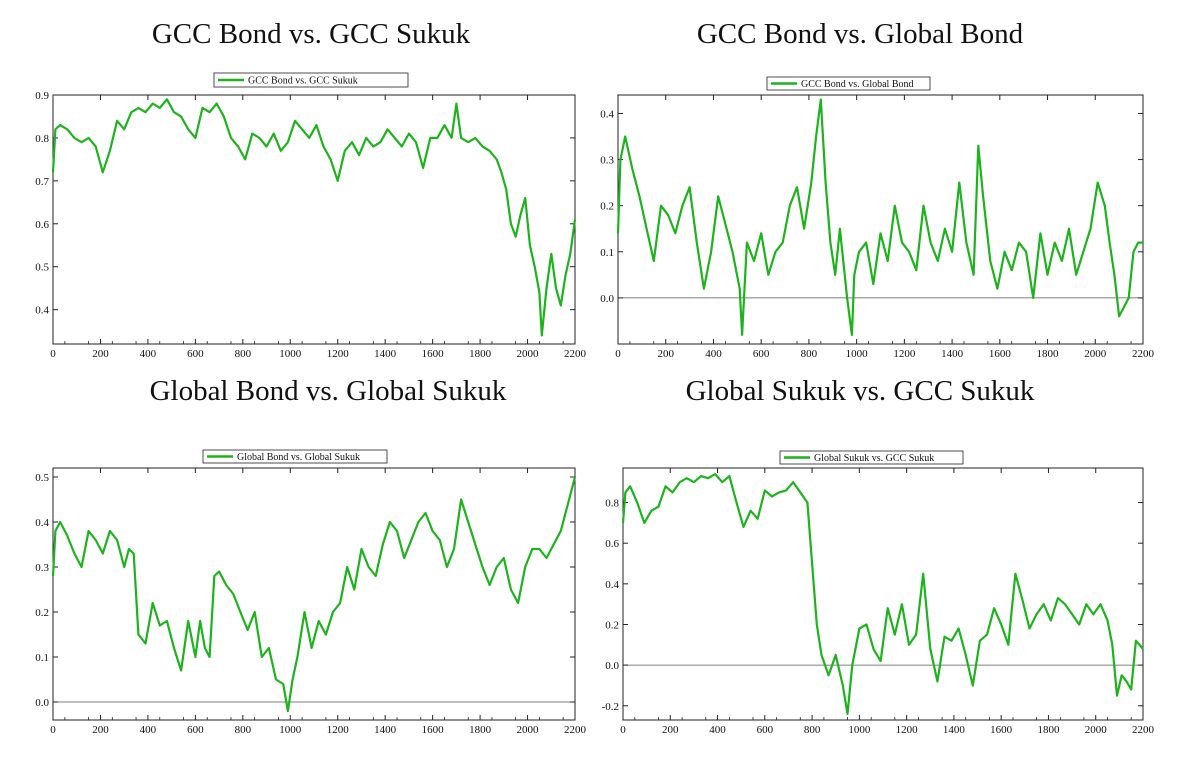 The height and width of the screenshot is (765, 1188). I want to click on y-tick-label: -0.2, so click(610, 707).